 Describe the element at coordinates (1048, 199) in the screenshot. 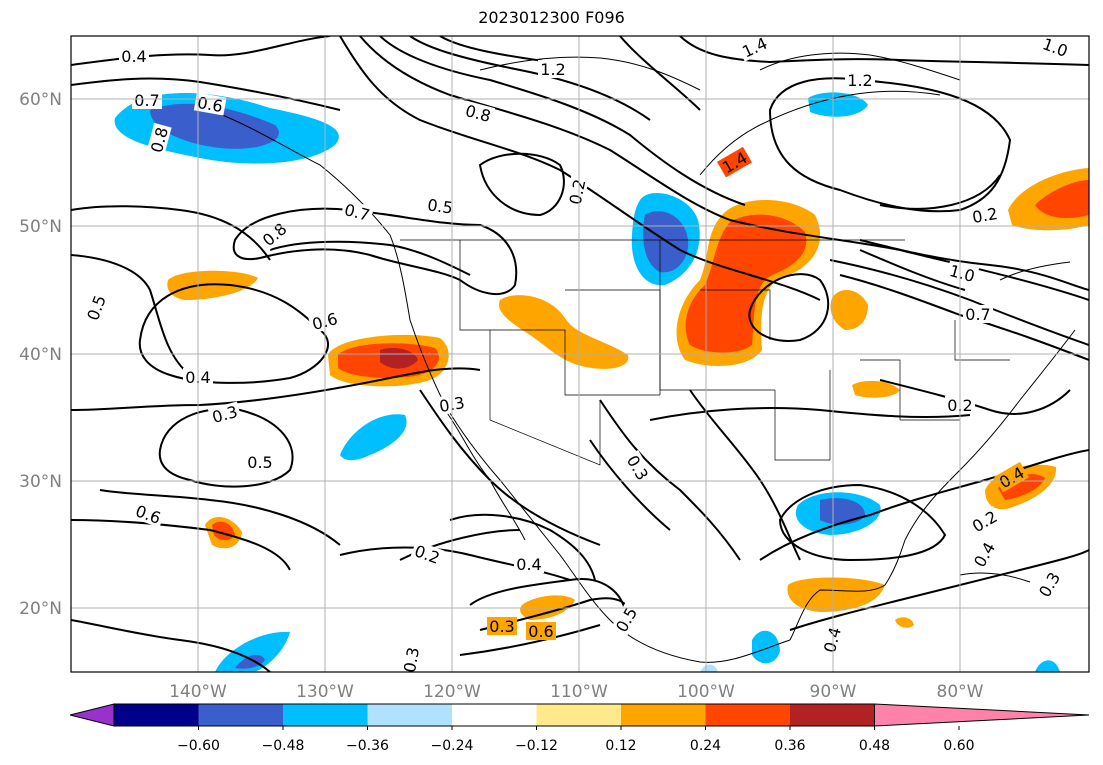

I see `labrador-positive-region` at that location.